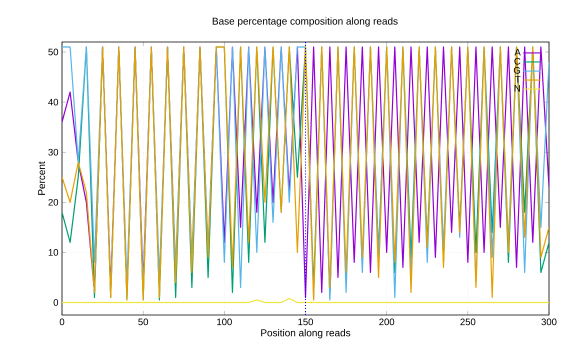  I want to click on x-axis-title: Position along reads, so click(305, 333).